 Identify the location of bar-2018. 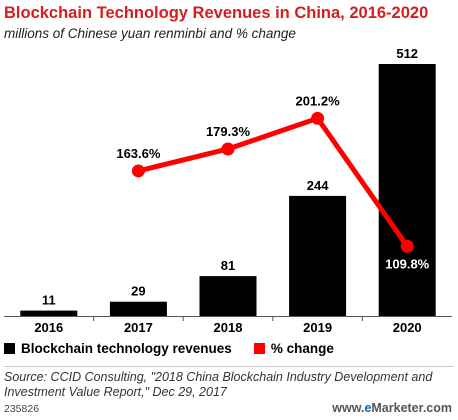
(228, 296).